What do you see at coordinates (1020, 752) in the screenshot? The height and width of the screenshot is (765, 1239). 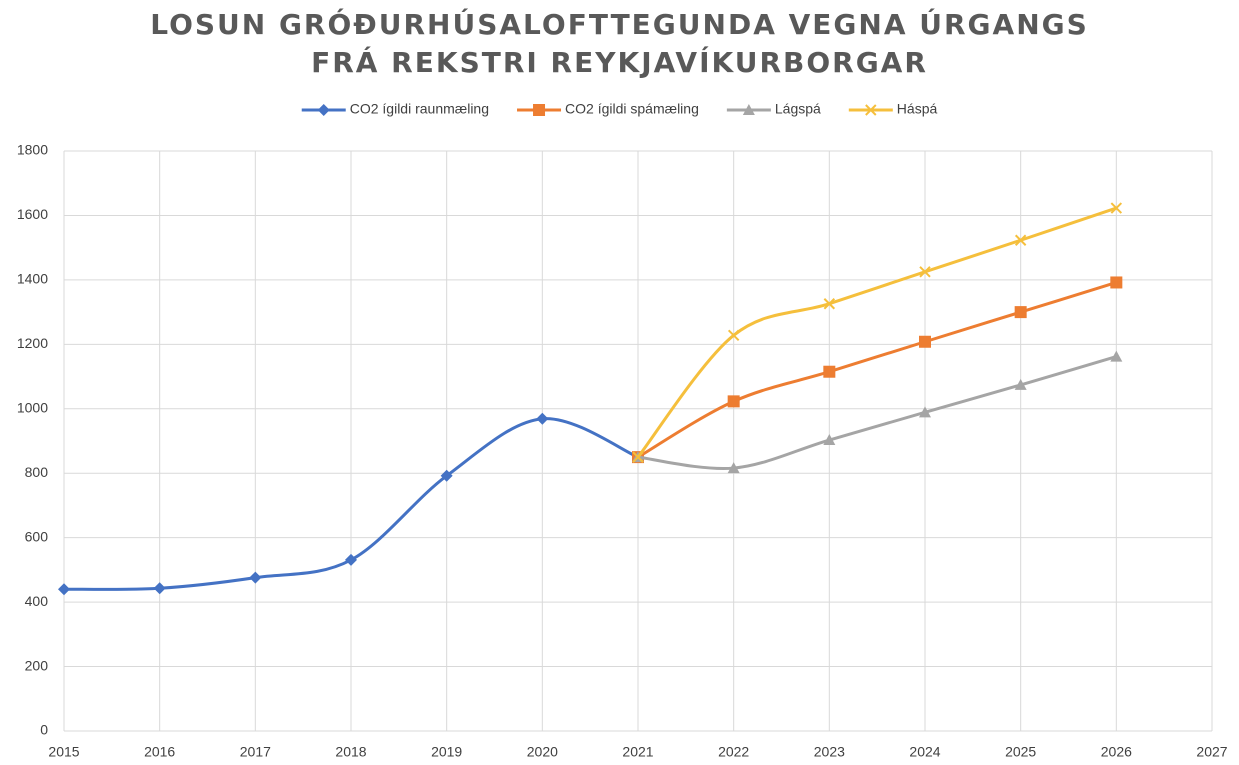 I see `x-tick-label: 2025` at bounding box center [1020, 752].